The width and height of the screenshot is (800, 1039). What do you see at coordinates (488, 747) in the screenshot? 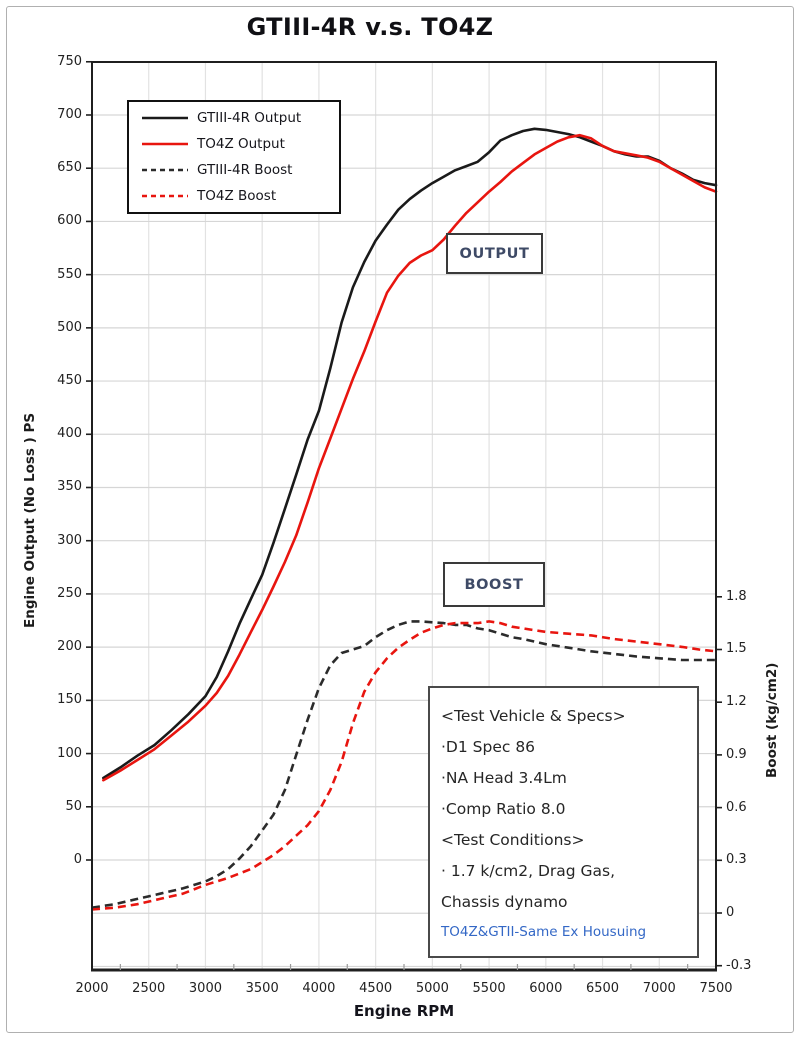
I see `spec-line: ·D1 Spec 86` at bounding box center [488, 747].